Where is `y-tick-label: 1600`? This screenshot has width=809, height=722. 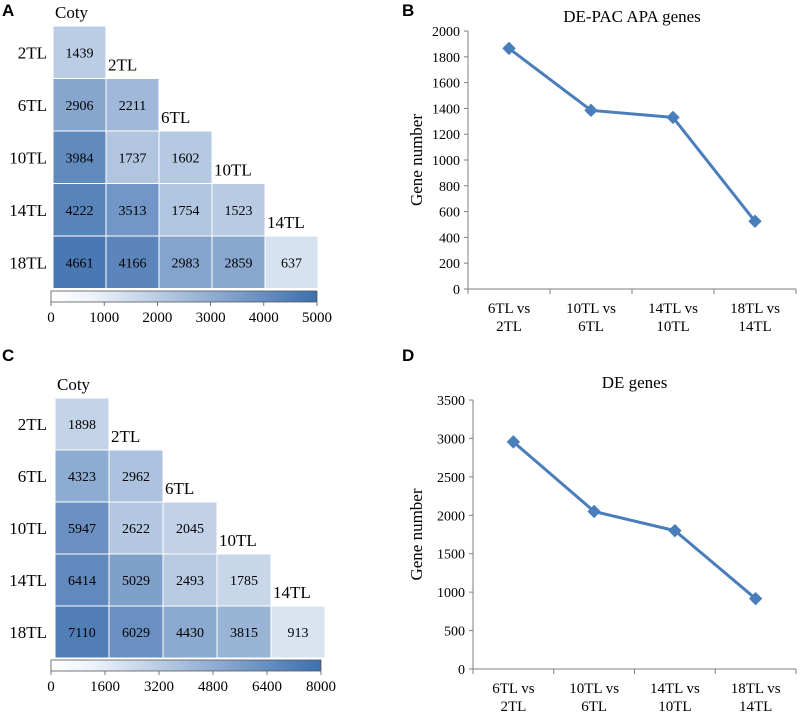 y-tick-label: 1600 is located at coordinates (446, 84).